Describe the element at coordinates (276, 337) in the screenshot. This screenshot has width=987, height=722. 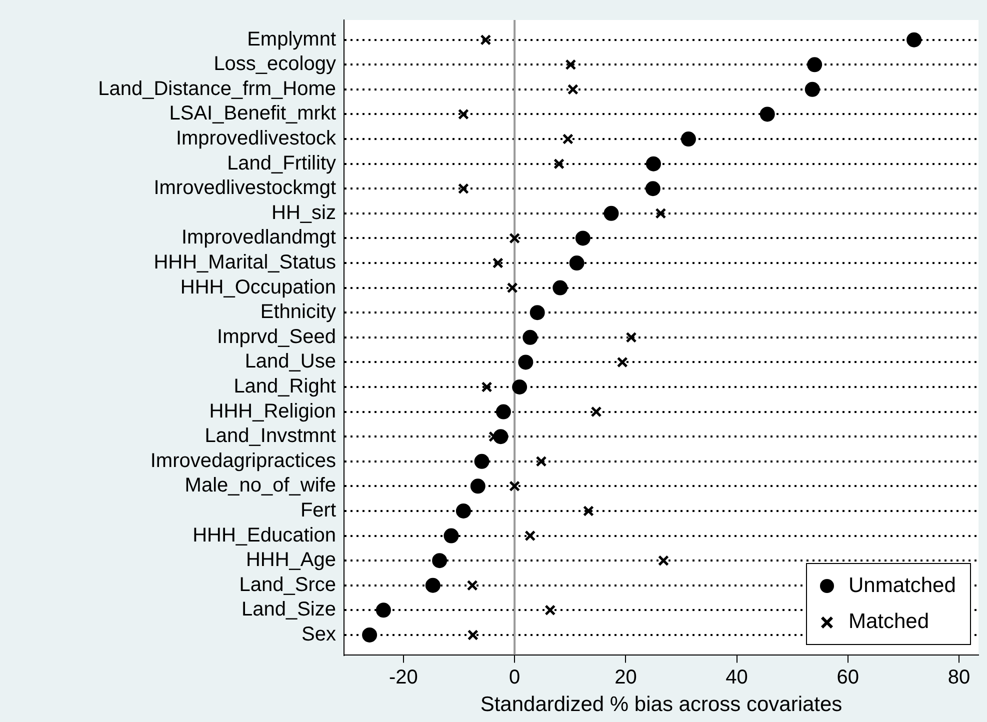
I see `y-tick-label: Imprvd_Seed` at that location.